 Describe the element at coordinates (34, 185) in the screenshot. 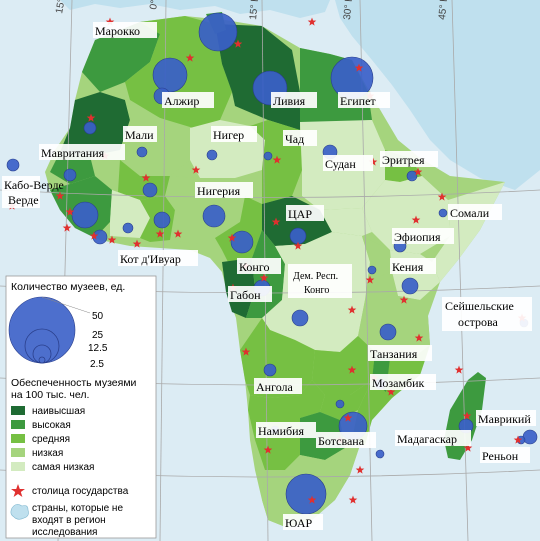

I see `label-cape-verde: Кабо-Верде` at that location.